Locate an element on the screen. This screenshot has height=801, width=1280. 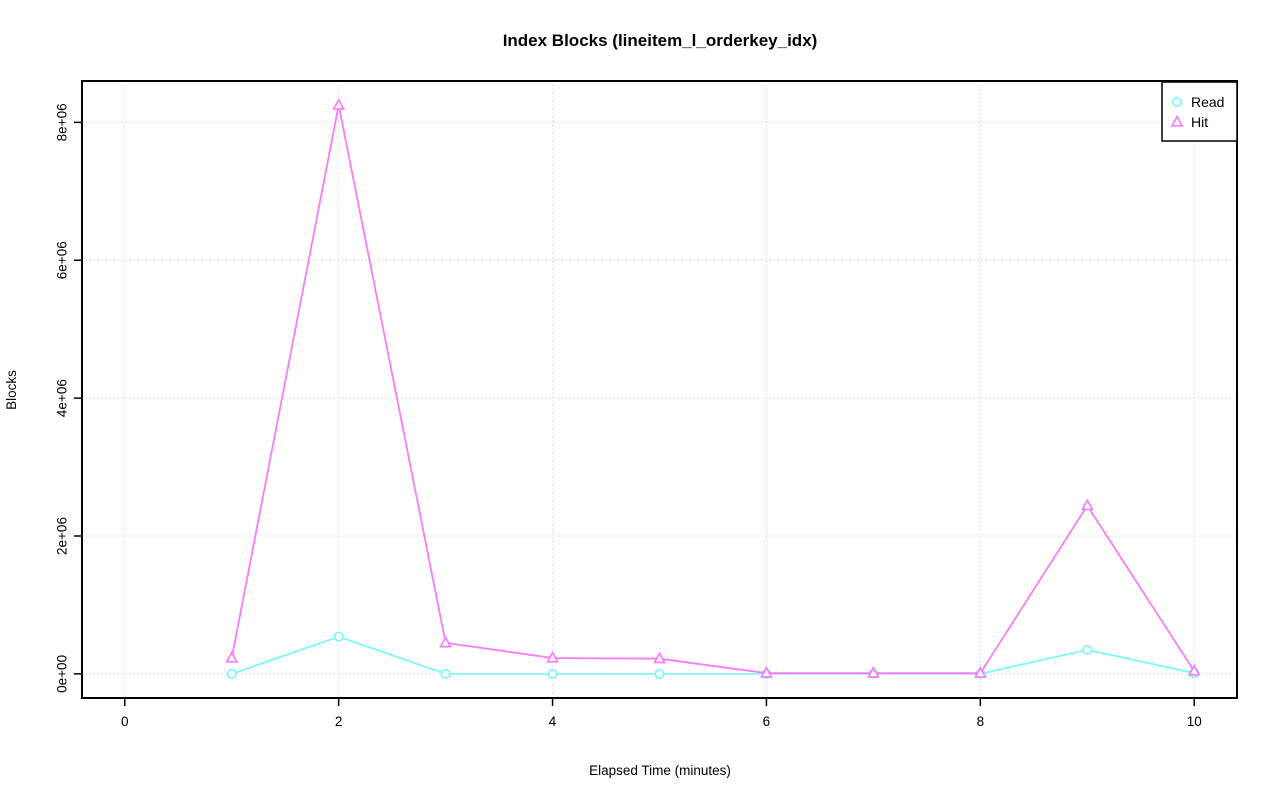
y-tick-label: 6e+06 is located at coordinates (62, 260).